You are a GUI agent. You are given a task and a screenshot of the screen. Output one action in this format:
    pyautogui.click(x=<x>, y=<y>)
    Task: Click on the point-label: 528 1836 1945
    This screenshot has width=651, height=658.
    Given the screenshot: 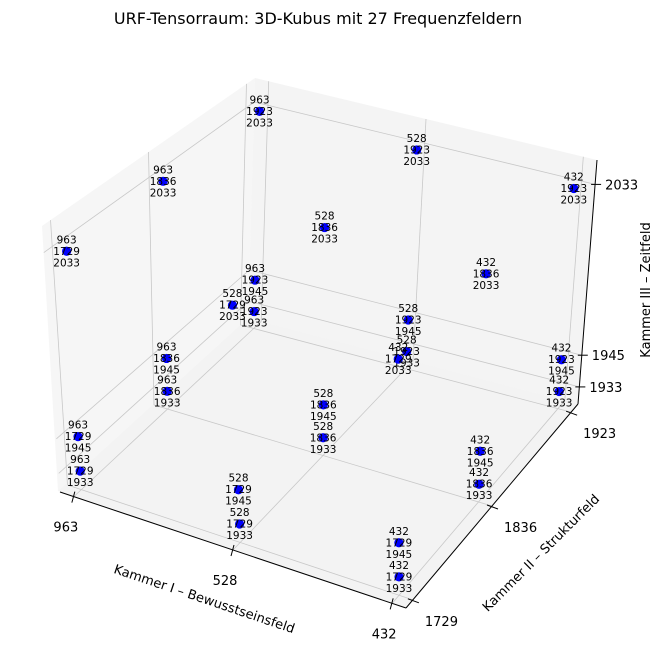 What is the action you would take?
    pyautogui.click(x=323, y=405)
    